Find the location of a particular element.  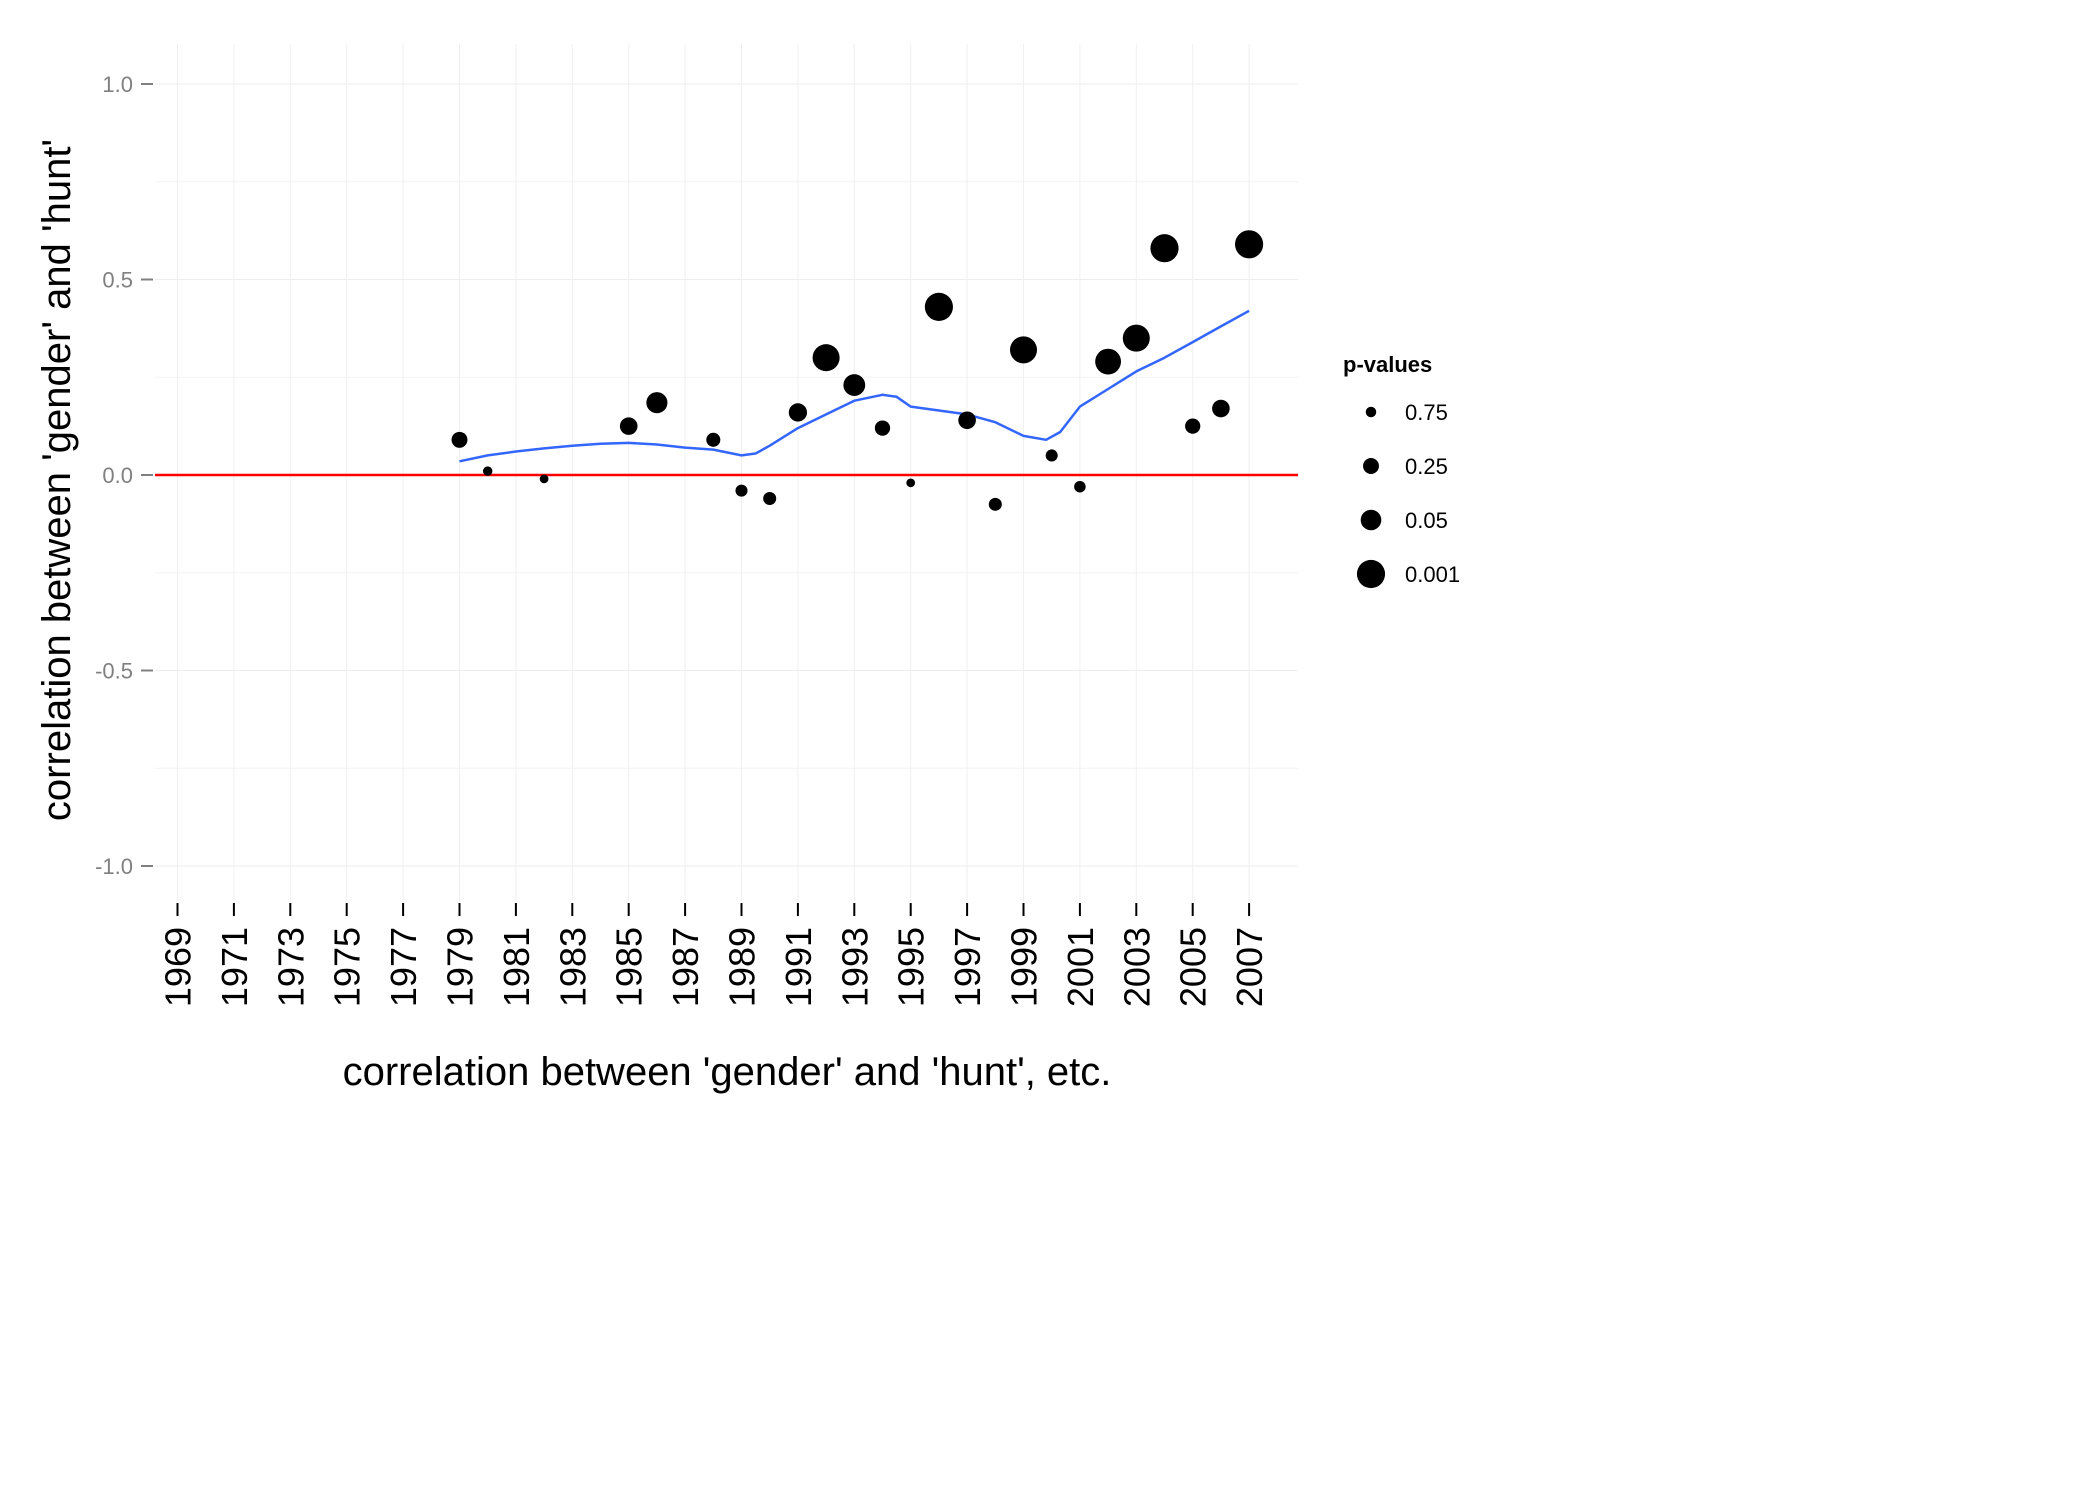

x-tick-label: 1973 is located at coordinates (290, 967).